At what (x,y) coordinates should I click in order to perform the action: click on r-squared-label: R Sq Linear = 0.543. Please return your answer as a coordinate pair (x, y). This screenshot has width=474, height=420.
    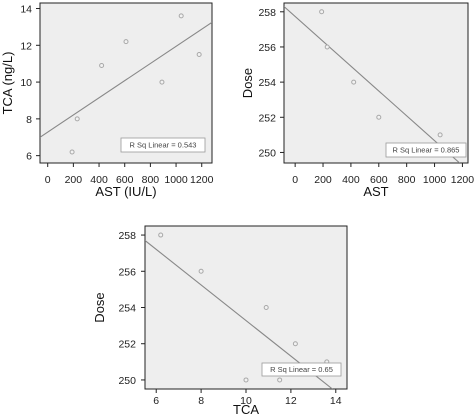
    Looking at the image, I should click on (163, 145).